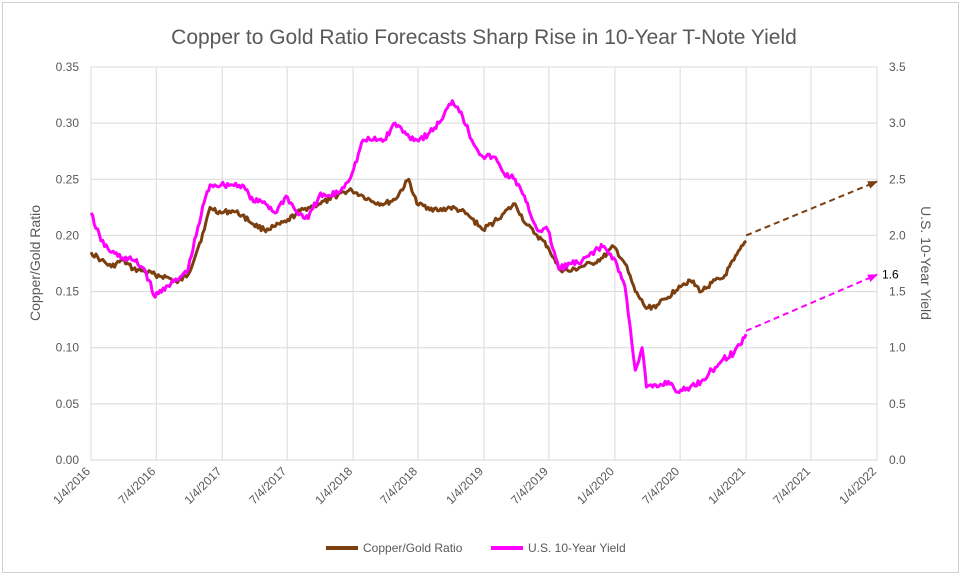  I want to click on x-tick-label: 1/4/2019, so click(464, 485).